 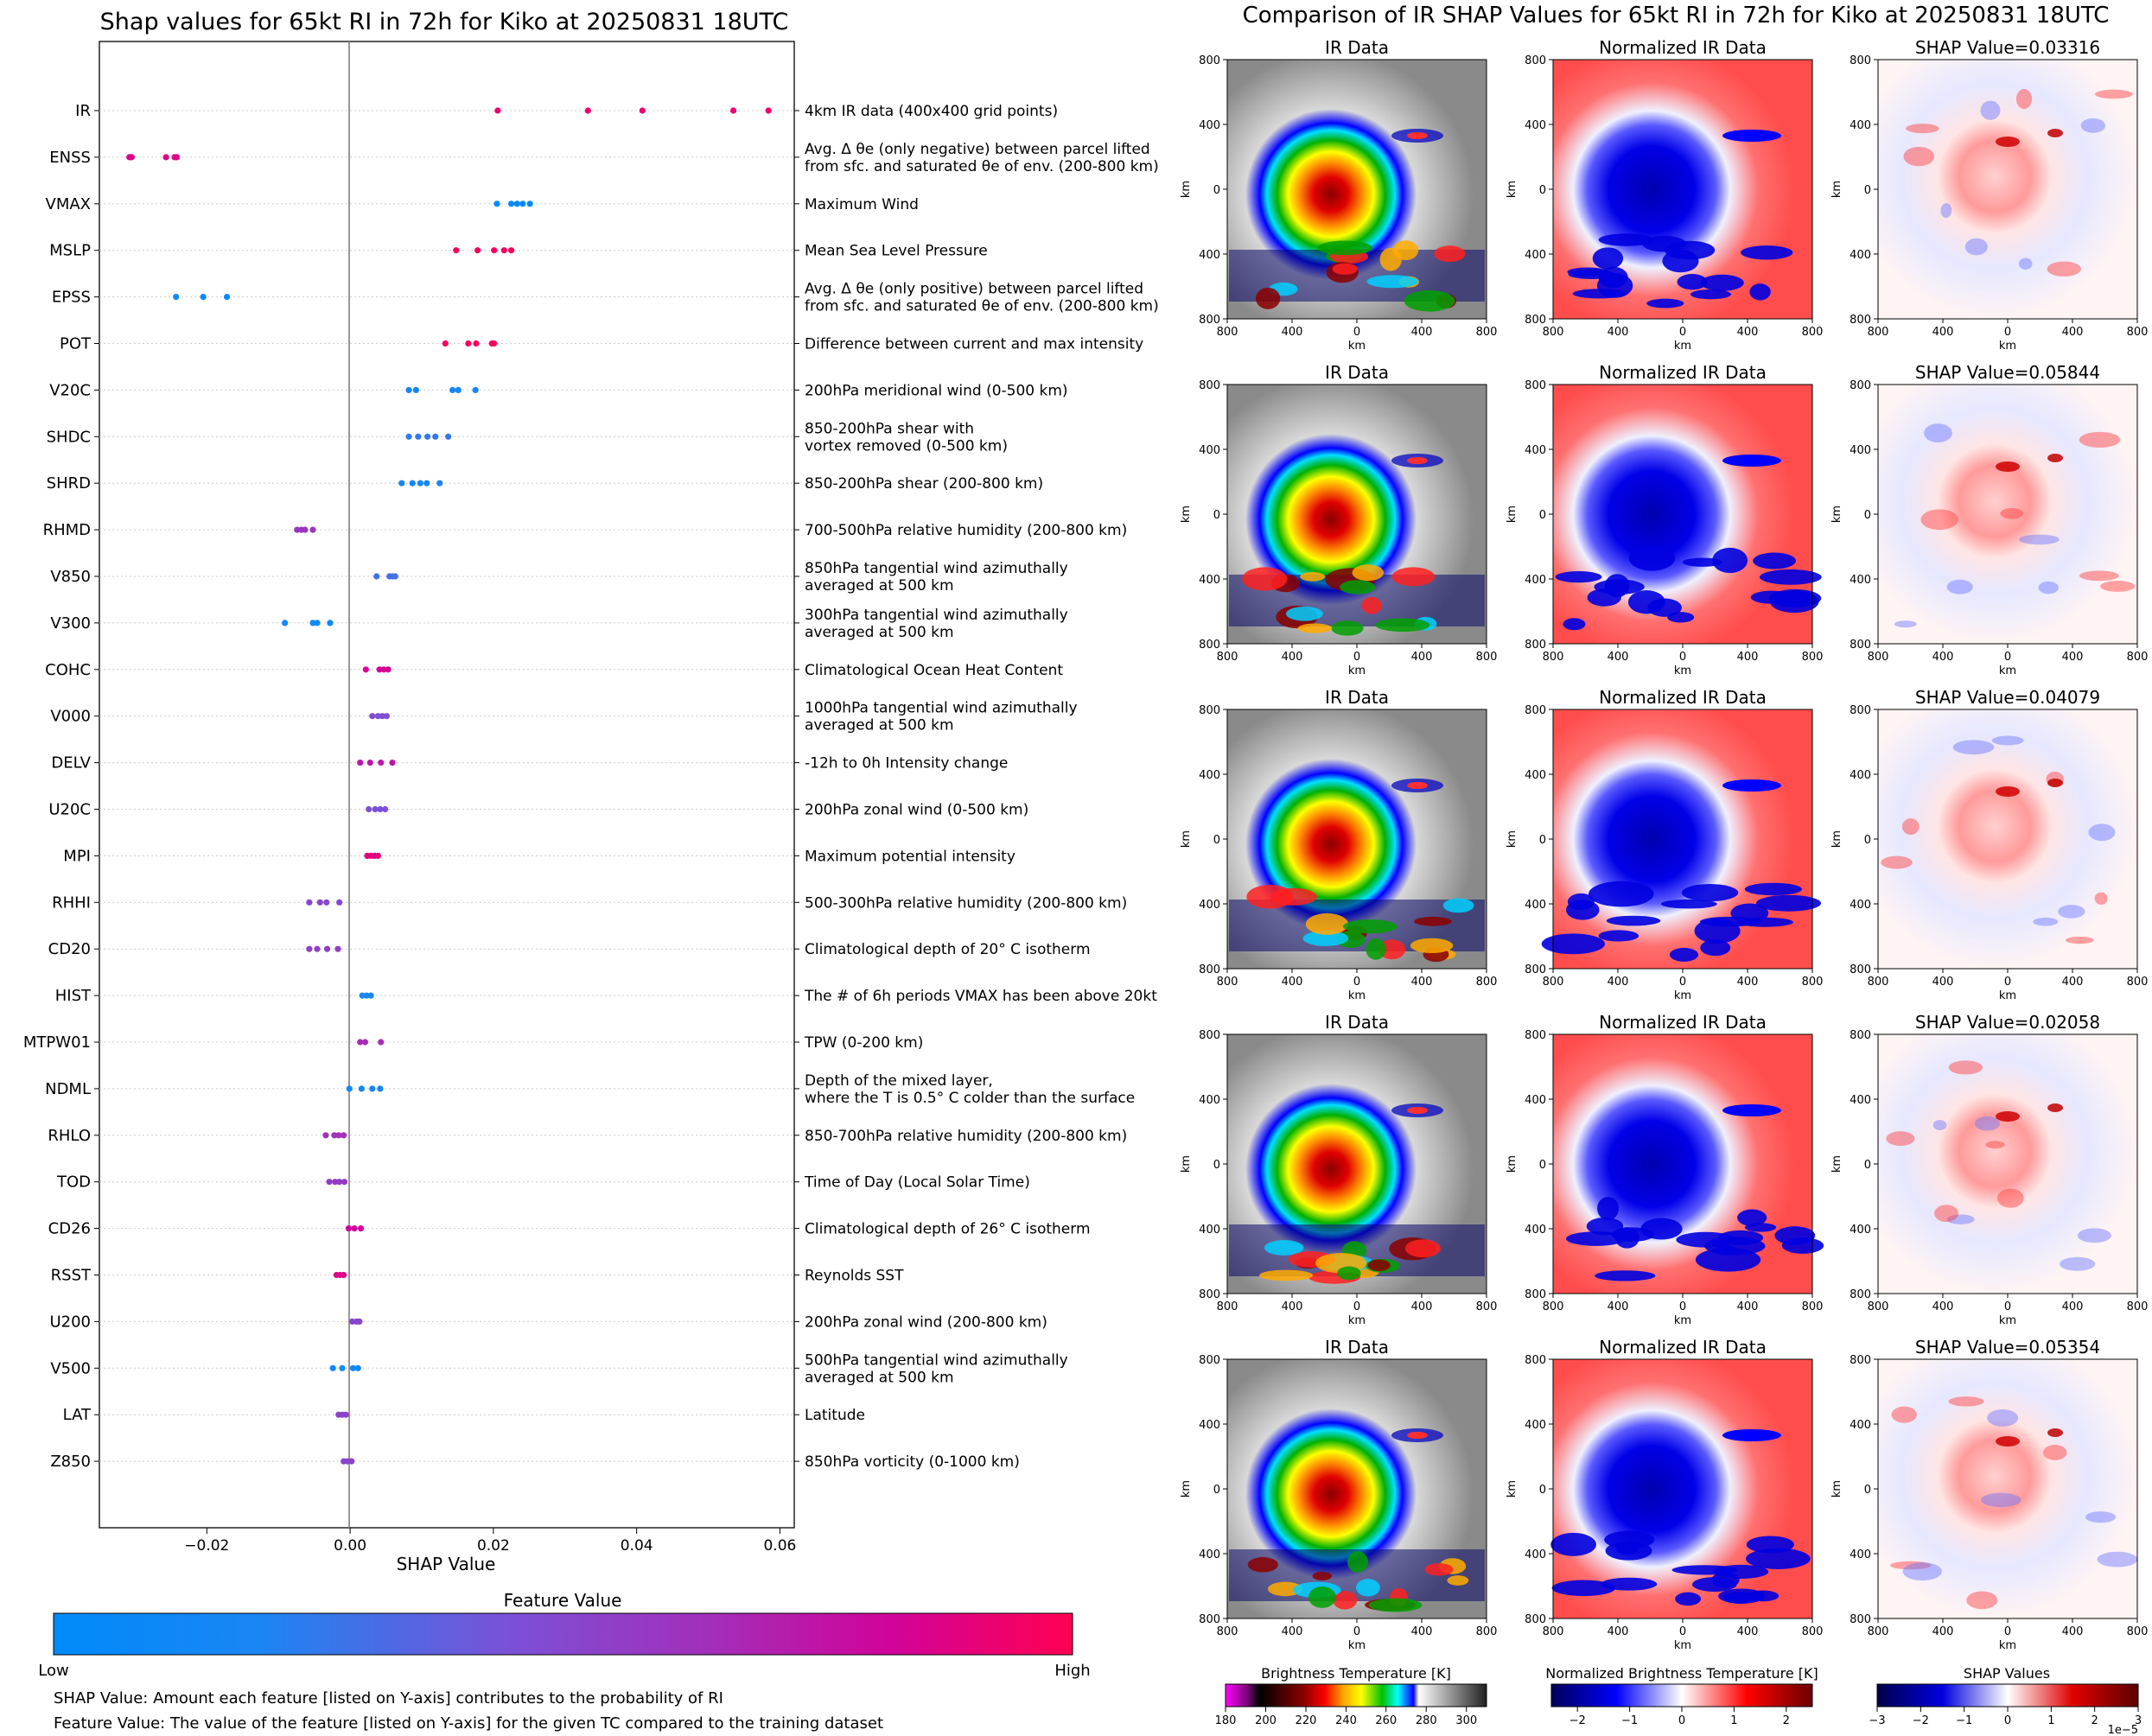 What do you see at coordinates (490, 1541) in the screenshot?
I see `x-axis-ticks: −0.02 0.00 0.02 0.04 0.06` at bounding box center [490, 1541].